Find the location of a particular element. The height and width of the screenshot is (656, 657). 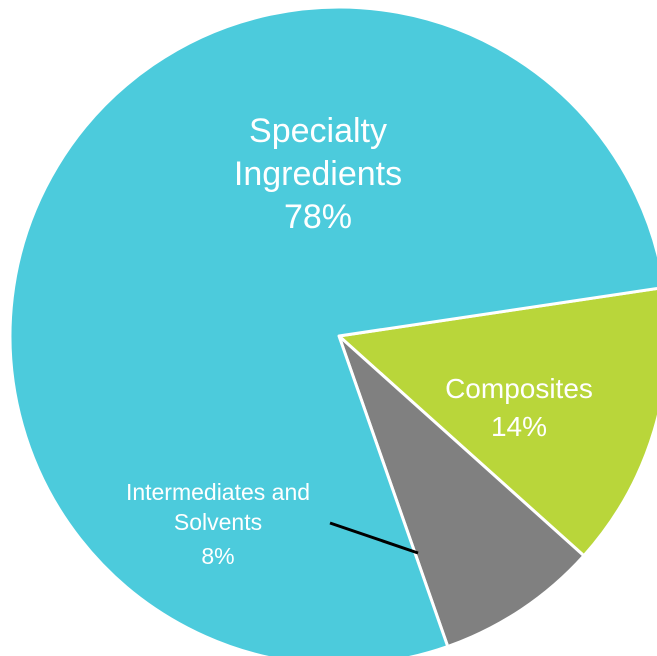

slice-label-intermediates-and-solvents: Intermediates and Solvents 8% is located at coordinates (218, 524).